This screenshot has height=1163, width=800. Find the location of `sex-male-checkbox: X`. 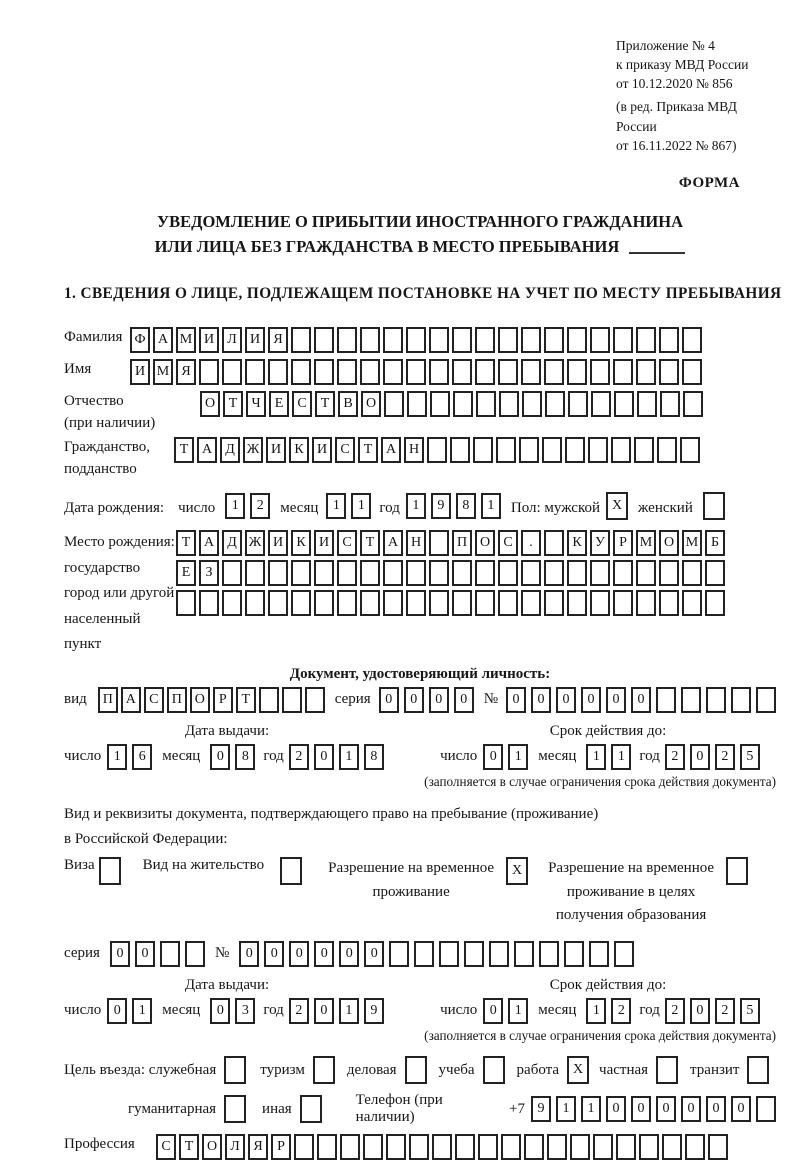

sex-male-checkbox: X is located at coordinates (617, 506).